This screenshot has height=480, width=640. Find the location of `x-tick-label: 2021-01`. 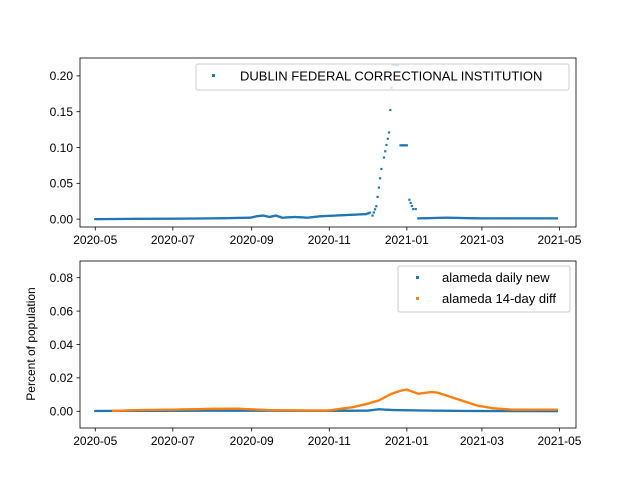

x-tick-label: 2021-01 is located at coordinates (407, 240).